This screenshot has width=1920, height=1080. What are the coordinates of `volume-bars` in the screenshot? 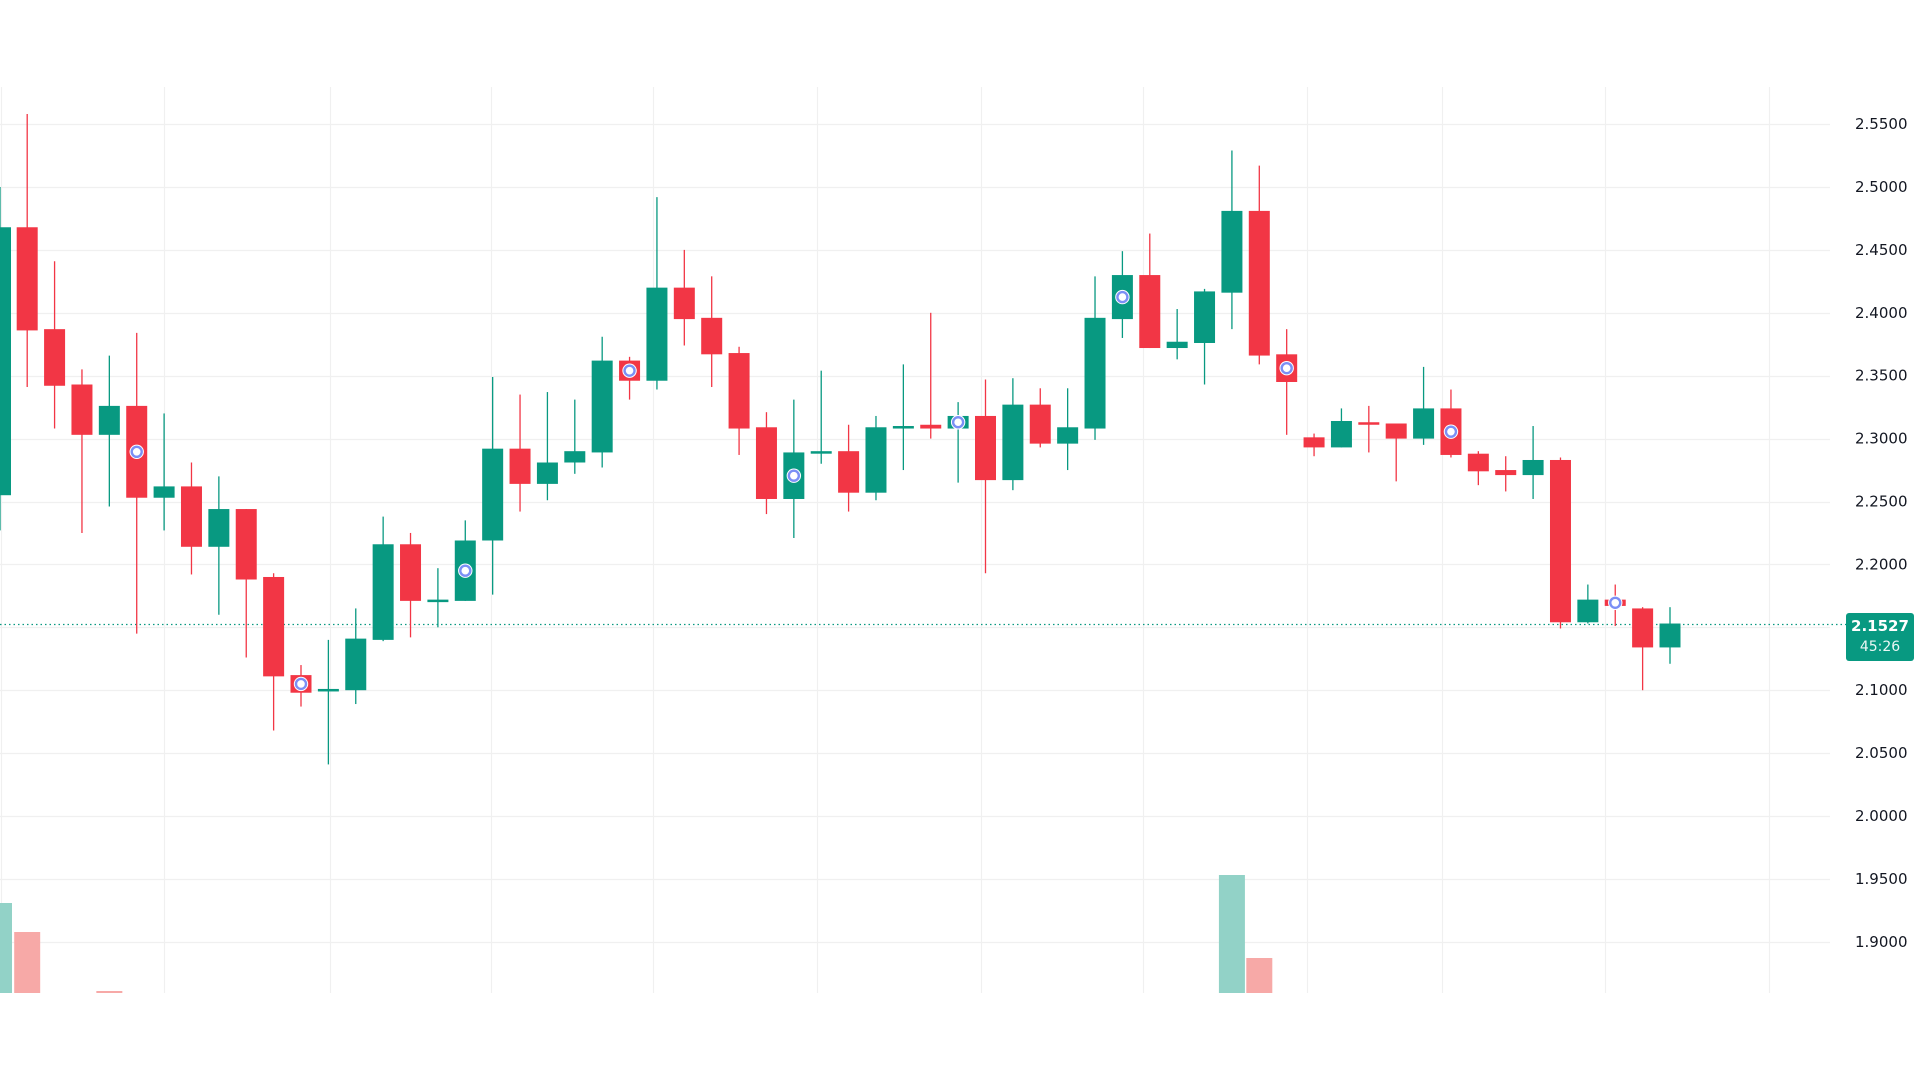 It's located at (636, 934).